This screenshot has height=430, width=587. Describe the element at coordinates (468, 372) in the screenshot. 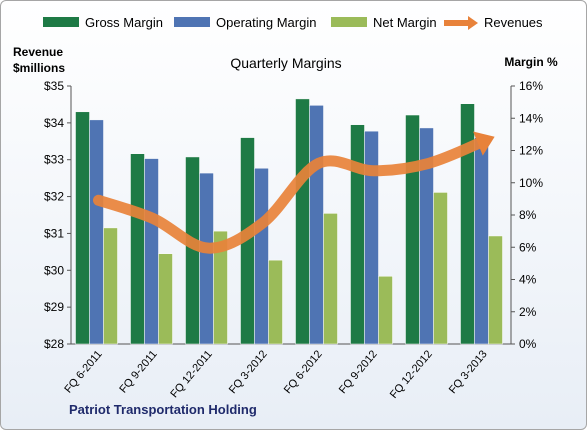

I see `x-tick-label: FQ 3-2013` at that location.